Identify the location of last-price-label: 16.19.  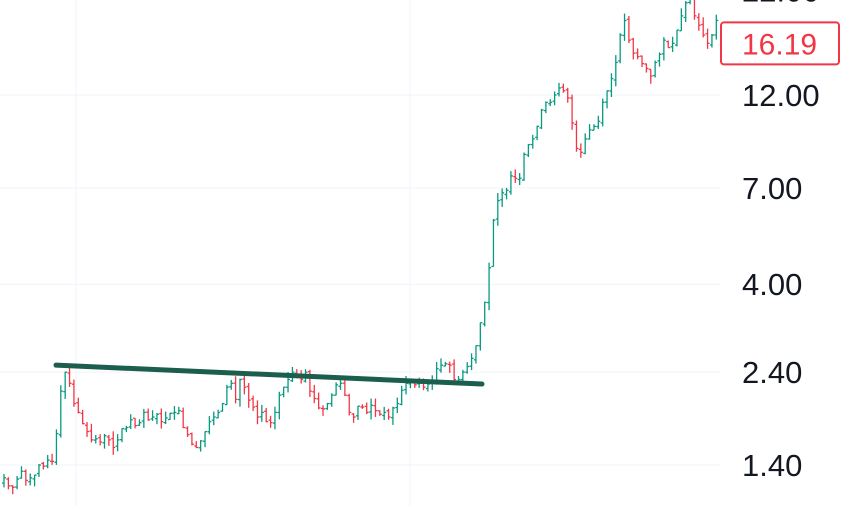
(780, 43).